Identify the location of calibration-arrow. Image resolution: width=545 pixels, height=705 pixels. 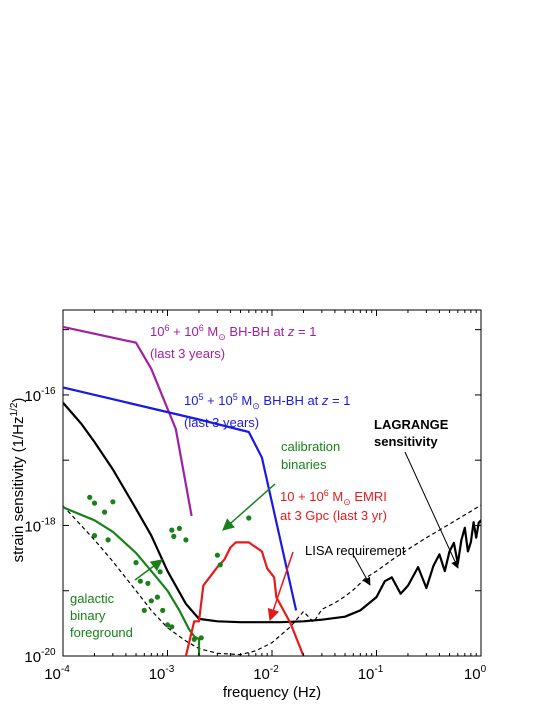
(249, 507).